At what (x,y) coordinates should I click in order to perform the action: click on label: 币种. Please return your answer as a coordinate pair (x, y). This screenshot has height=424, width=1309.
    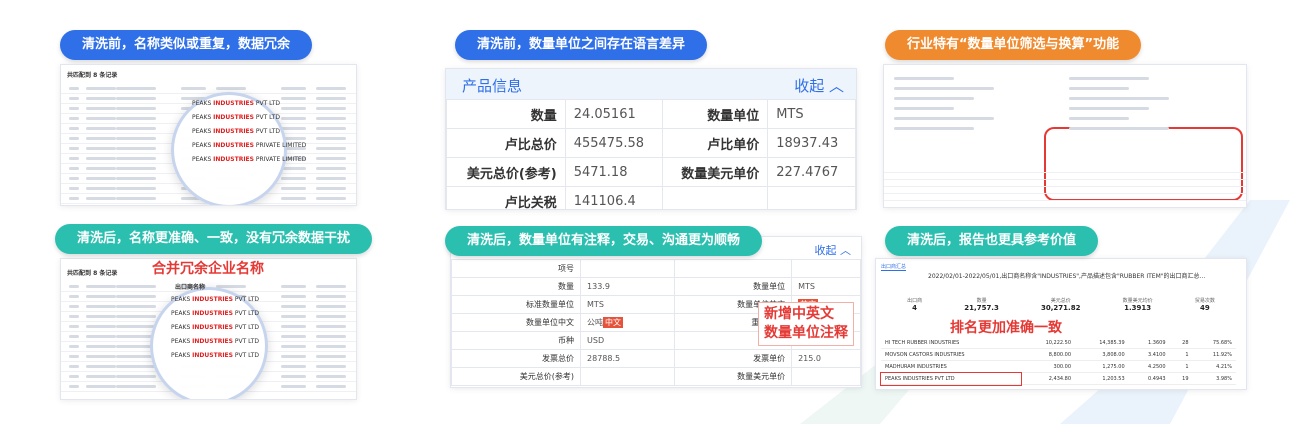
    Looking at the image, I should click on (516, 340).